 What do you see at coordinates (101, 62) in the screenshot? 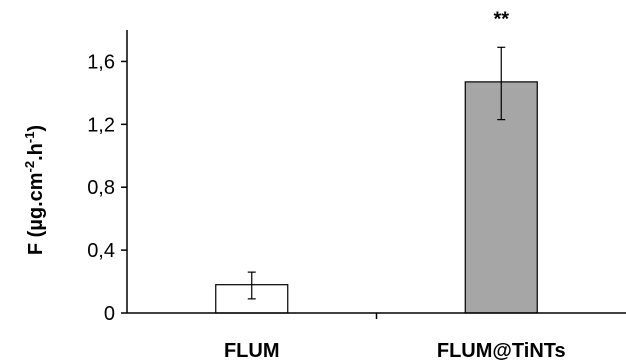
I see `y-tick-label: 1,6` at bounding box center [101, 62].